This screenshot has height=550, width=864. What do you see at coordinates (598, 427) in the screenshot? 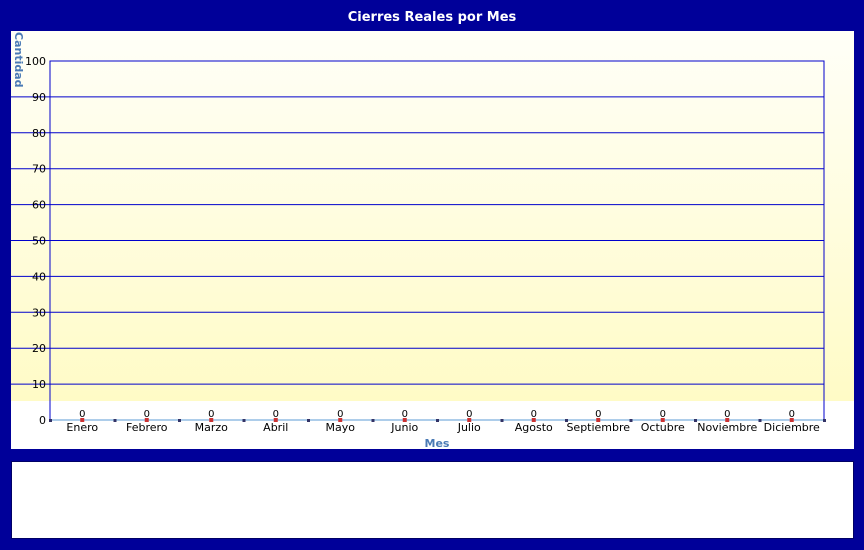
I see `x-tick-label: Septiembre` at bounding box center [598, 427].